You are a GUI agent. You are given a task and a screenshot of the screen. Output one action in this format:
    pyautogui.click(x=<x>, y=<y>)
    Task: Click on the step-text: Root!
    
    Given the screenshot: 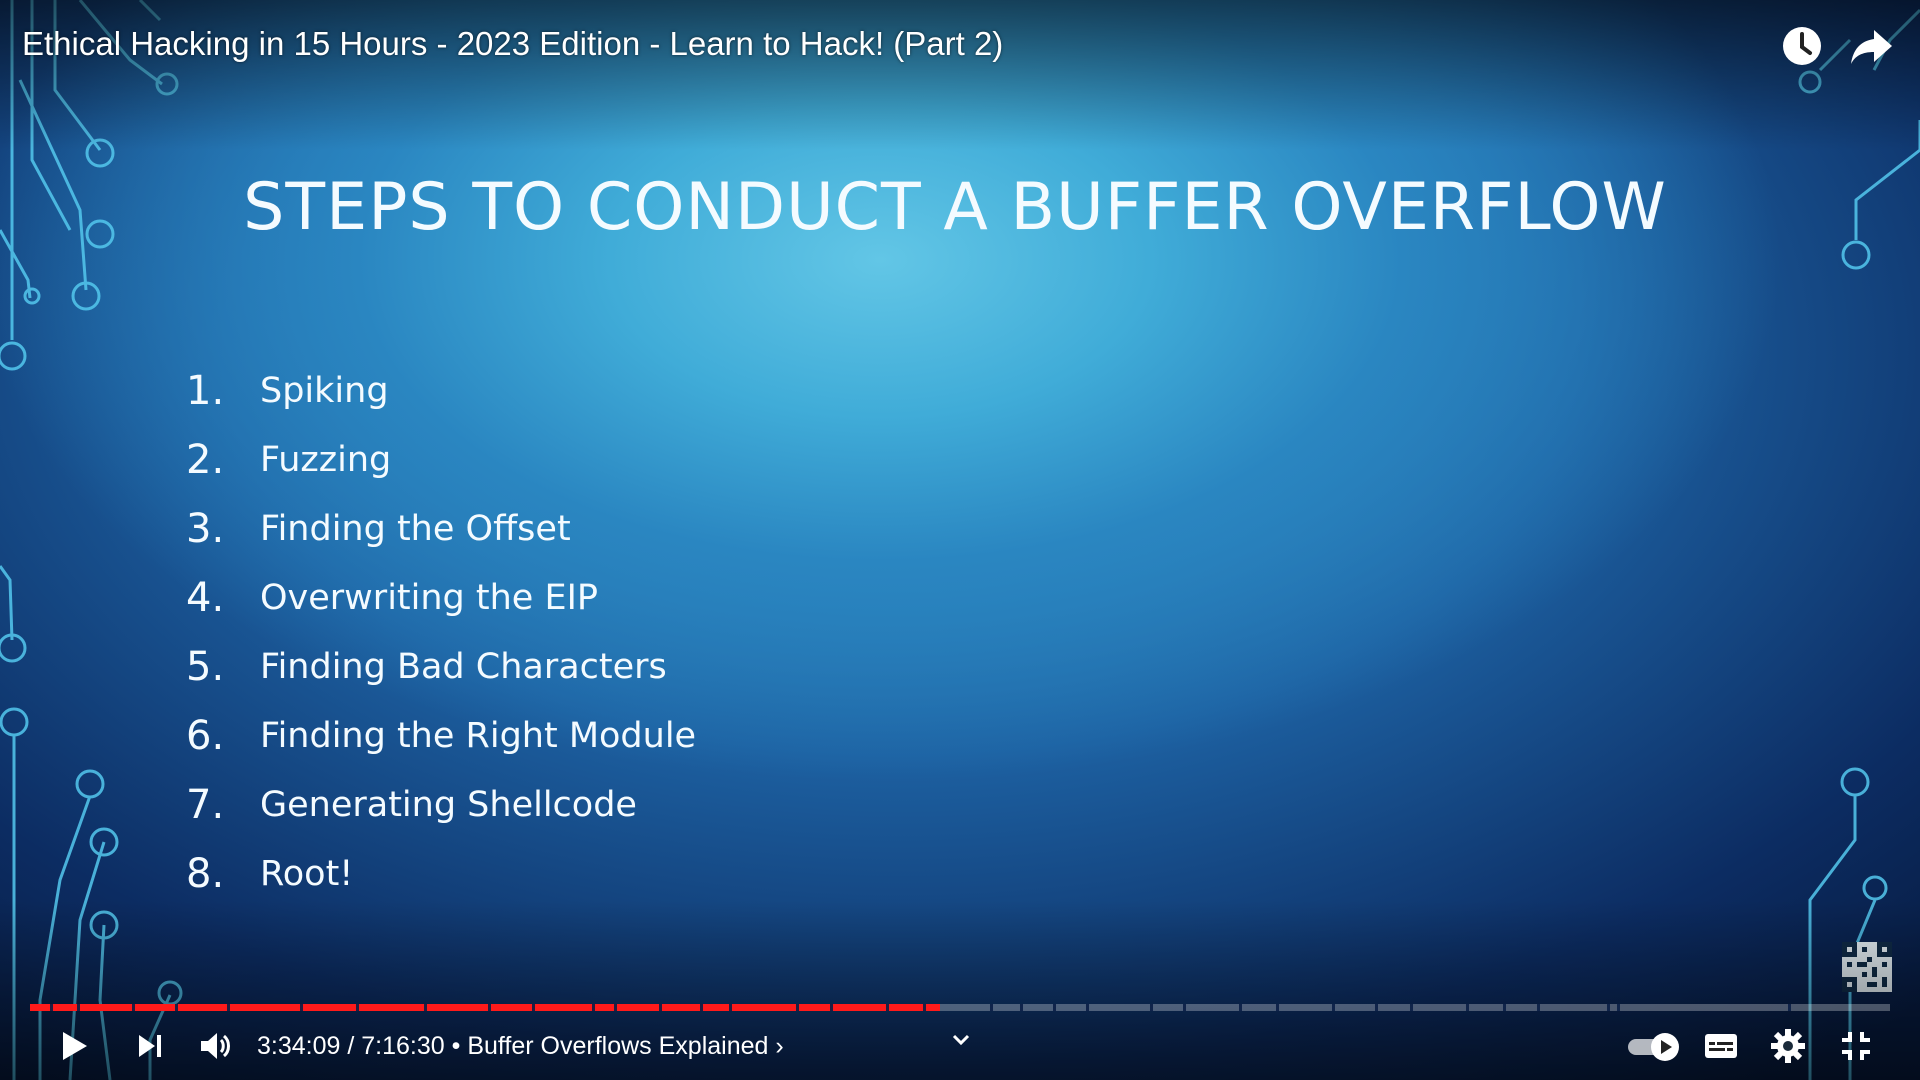 What is the action you would take?
    pyautogui.click(x=307, y=873)
    